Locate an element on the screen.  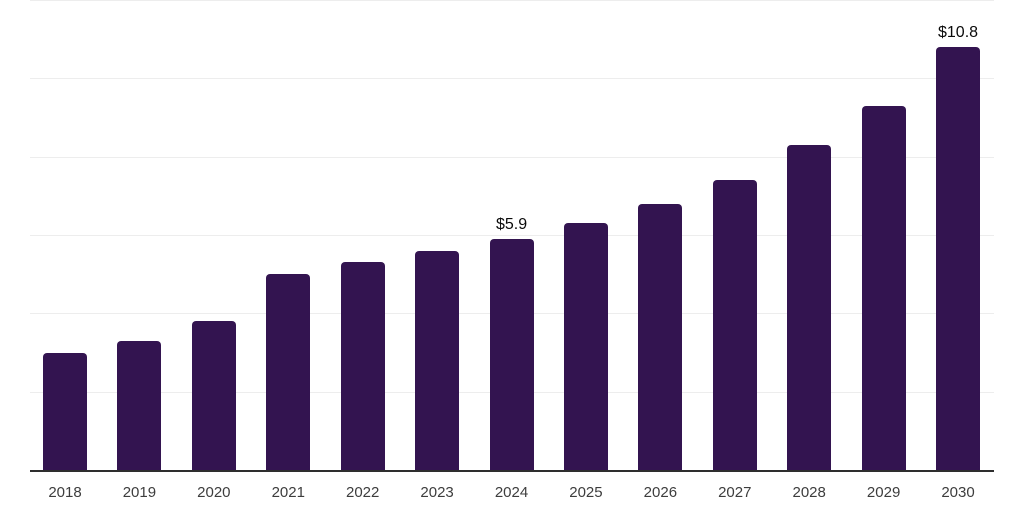
bar-2022 is located at coordinates (362, 366).